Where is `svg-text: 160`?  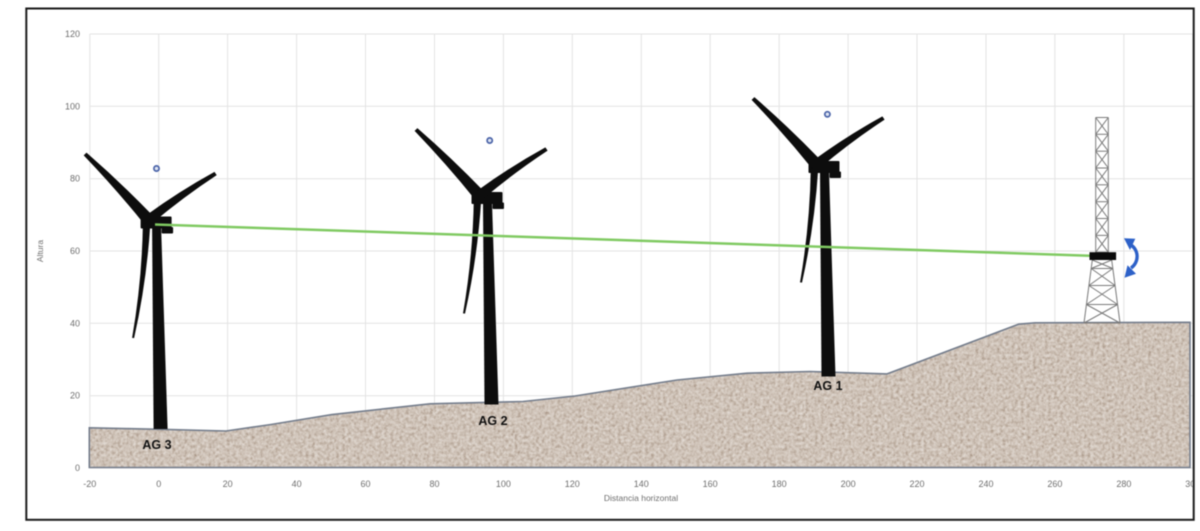 svg-text: 160 is located at coordinates (710, 484).